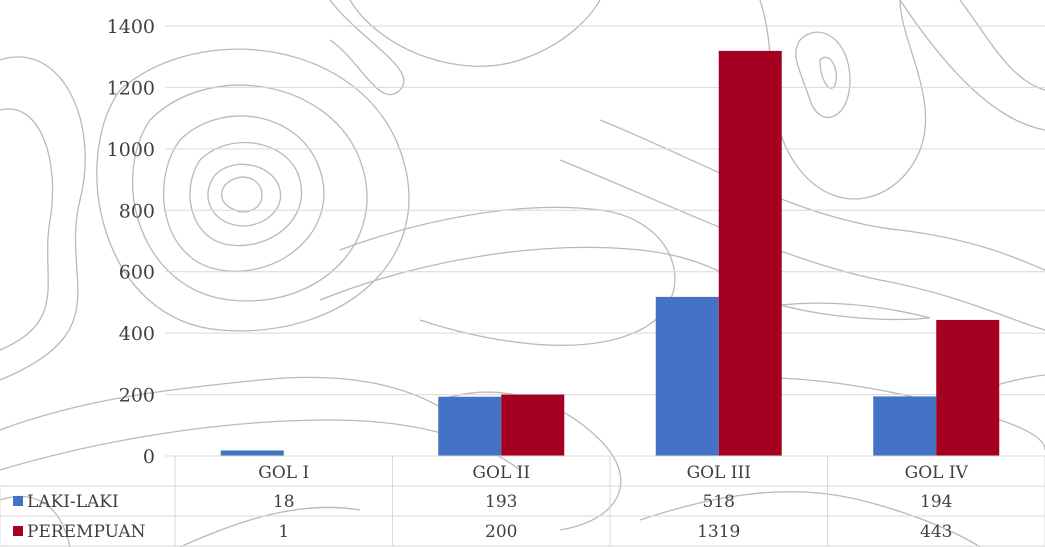 This screenshot has width=1045, height=547. I want to click on data-table-value: 1319, so click(718, 532).